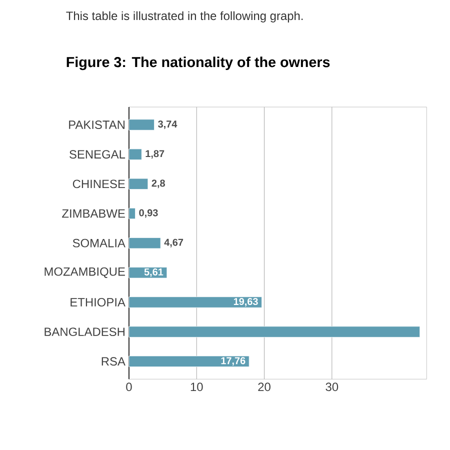  What do you see at coordinates (168, 125) in the screenshot?
I see `data-label: 3,74` at bounding box center [168, 125].